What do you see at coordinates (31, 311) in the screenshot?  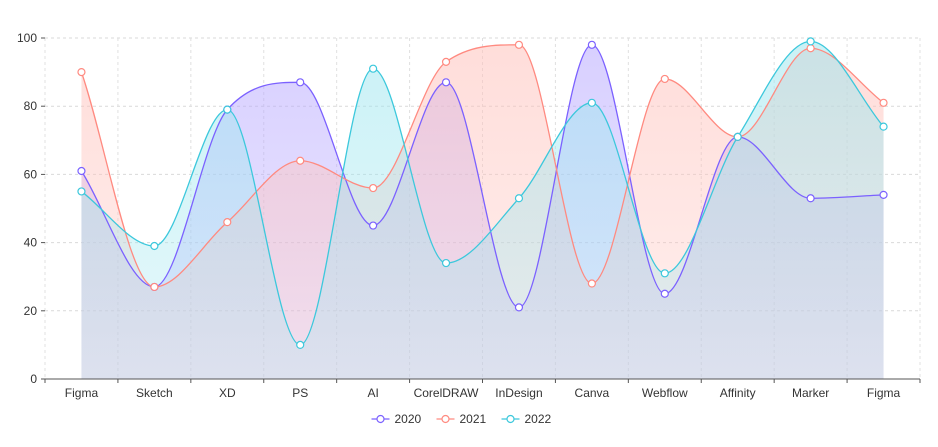 I see `y-tick-label: 20` at bounding box center [31, 311].